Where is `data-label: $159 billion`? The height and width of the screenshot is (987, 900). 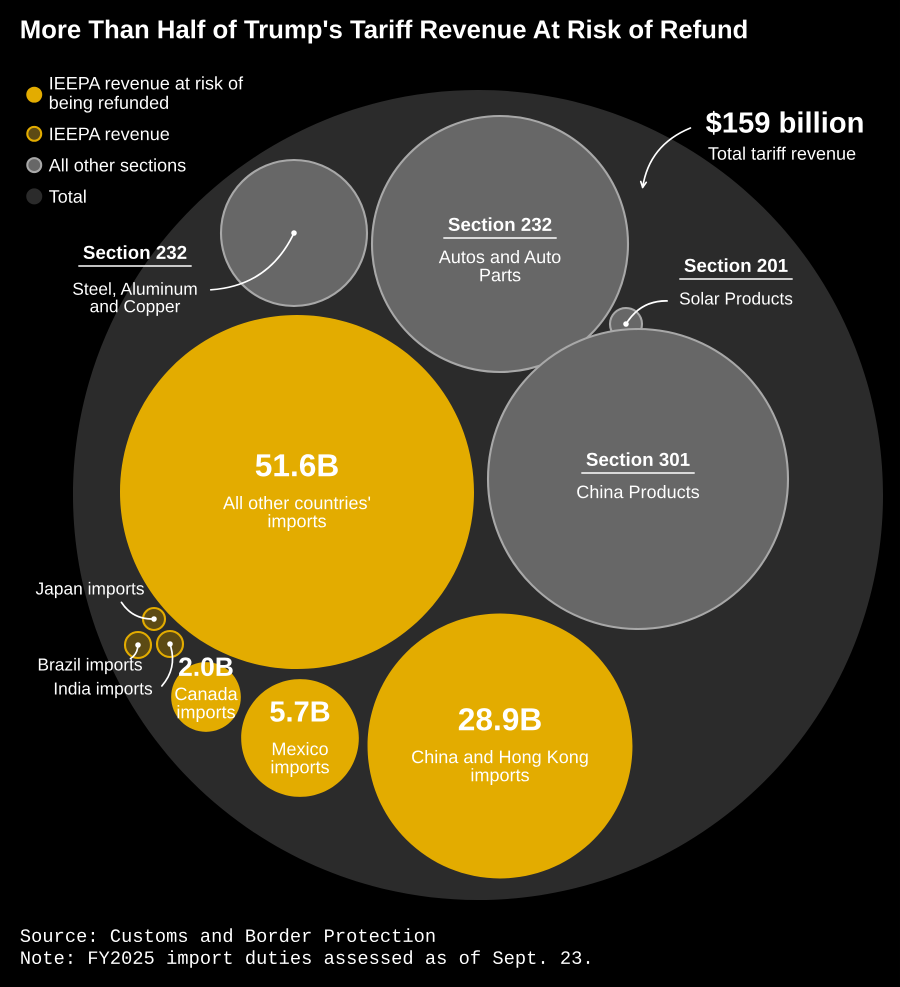
data-label: $159 billion is located at coordinates (784, 122).